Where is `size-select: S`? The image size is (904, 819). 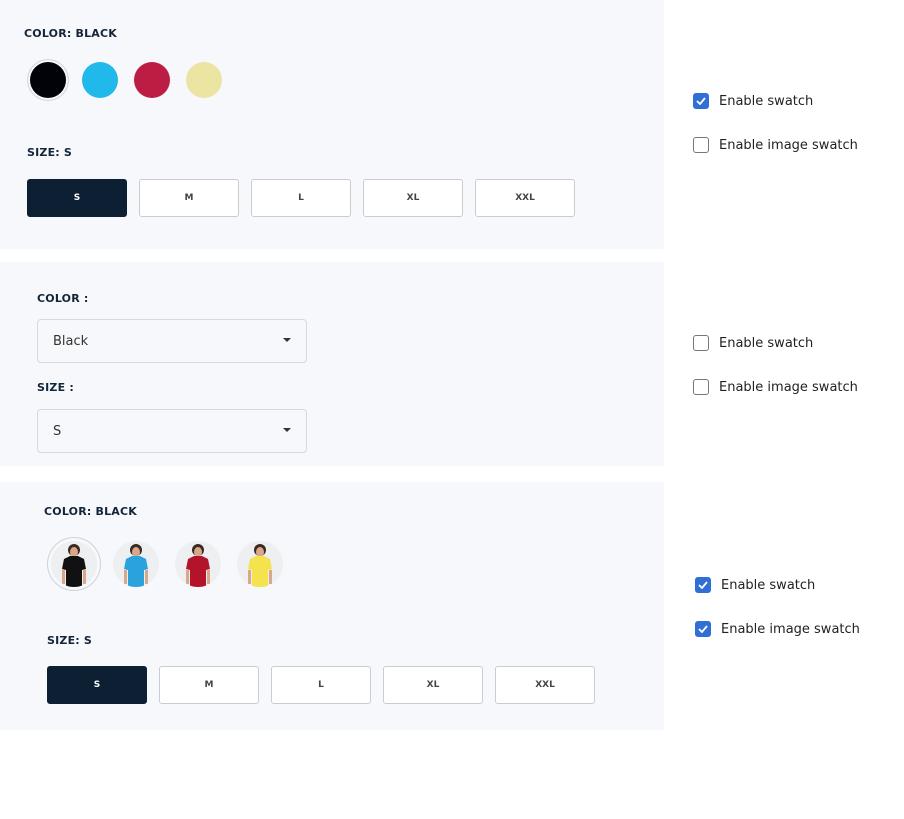 size-select: S is located at coordinates (172, 431).